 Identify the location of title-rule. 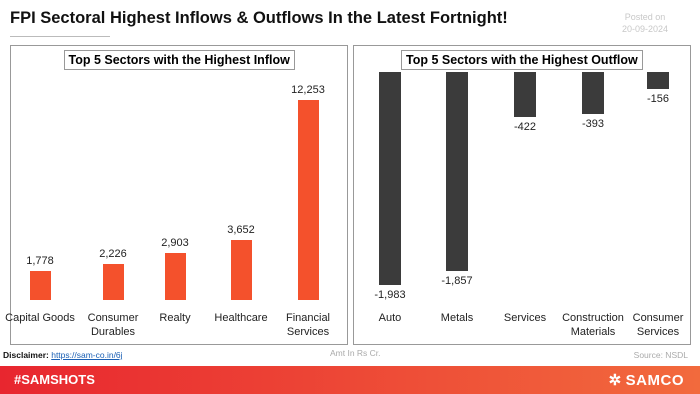
(60, 36).